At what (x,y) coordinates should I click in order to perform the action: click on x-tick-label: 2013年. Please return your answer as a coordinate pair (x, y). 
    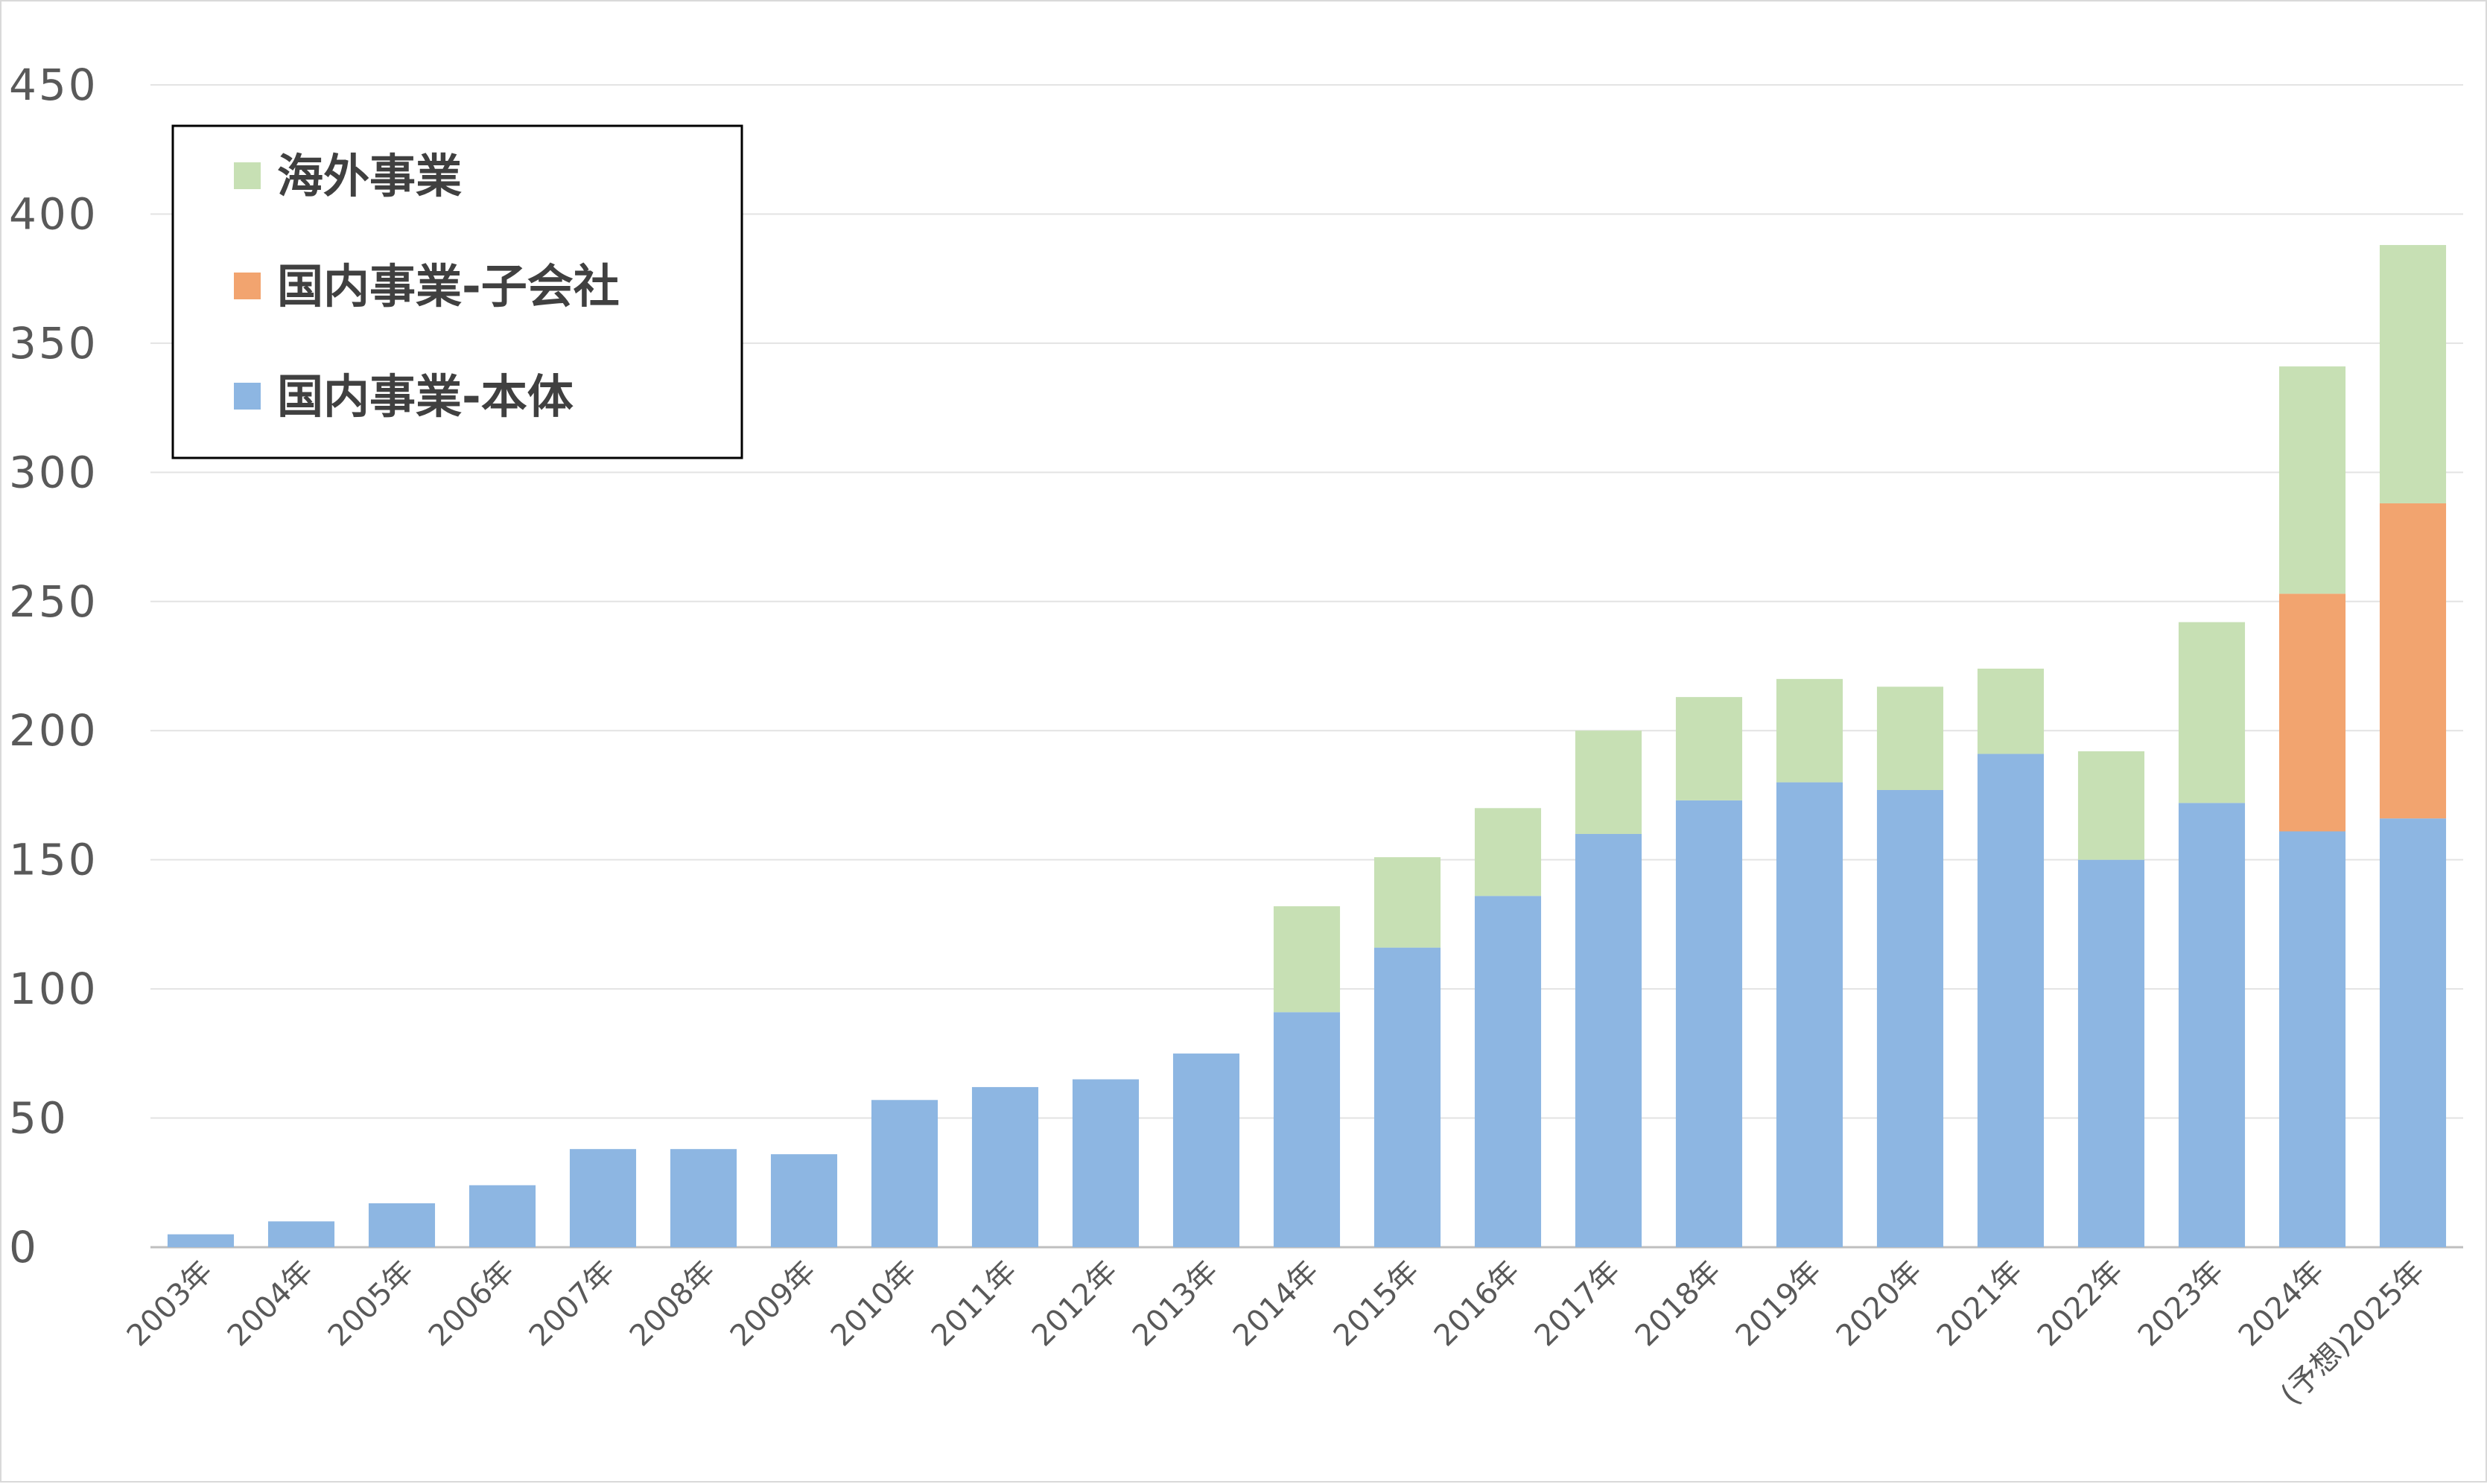
    Looking at the image, I should click on (1175, 1304).